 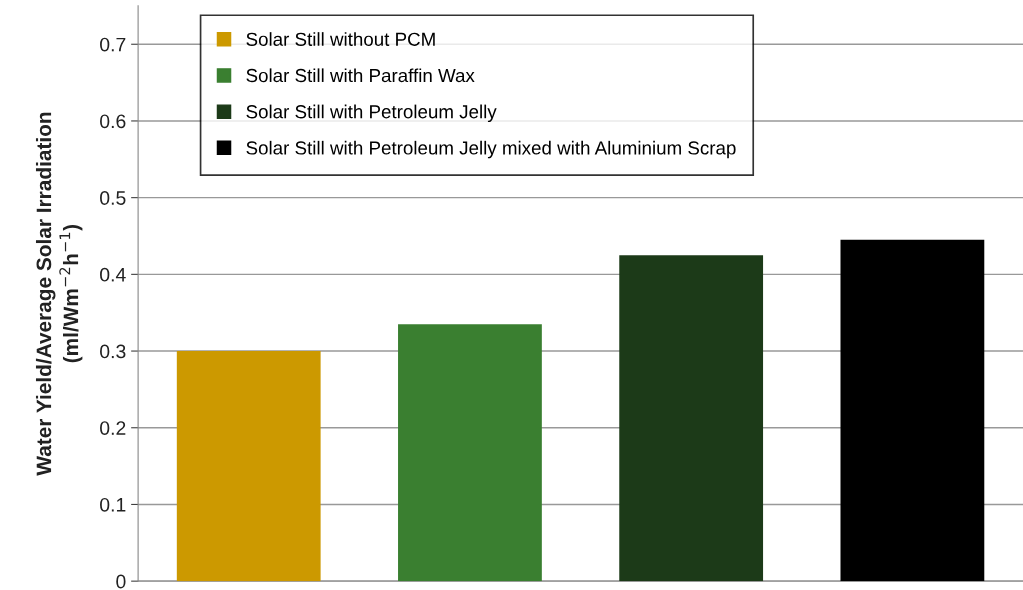 I want to click on y-tick-label: 0.4, so click(x=113, y=274).